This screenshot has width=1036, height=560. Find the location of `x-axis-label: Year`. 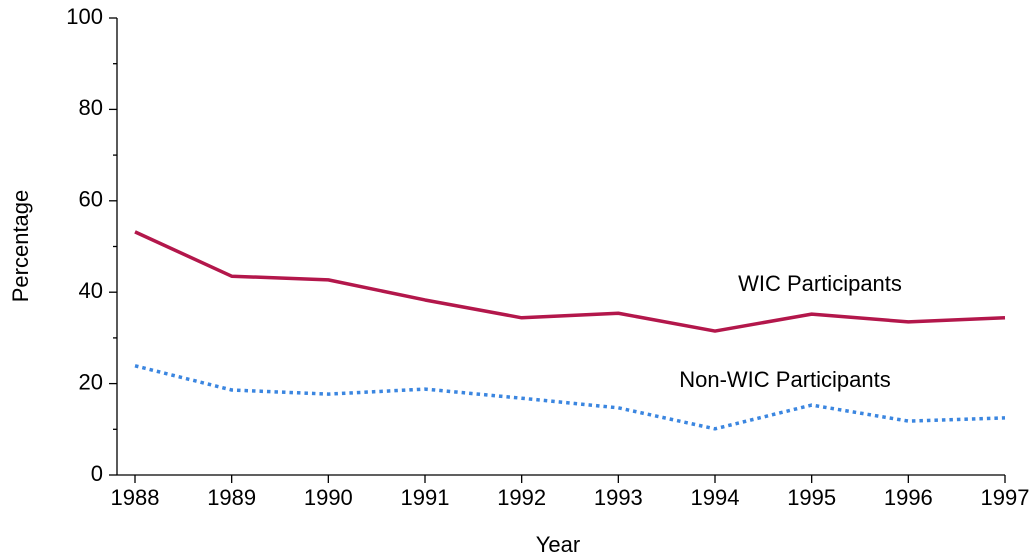

x-axis-label: Year is located at coordinates (558, 544).